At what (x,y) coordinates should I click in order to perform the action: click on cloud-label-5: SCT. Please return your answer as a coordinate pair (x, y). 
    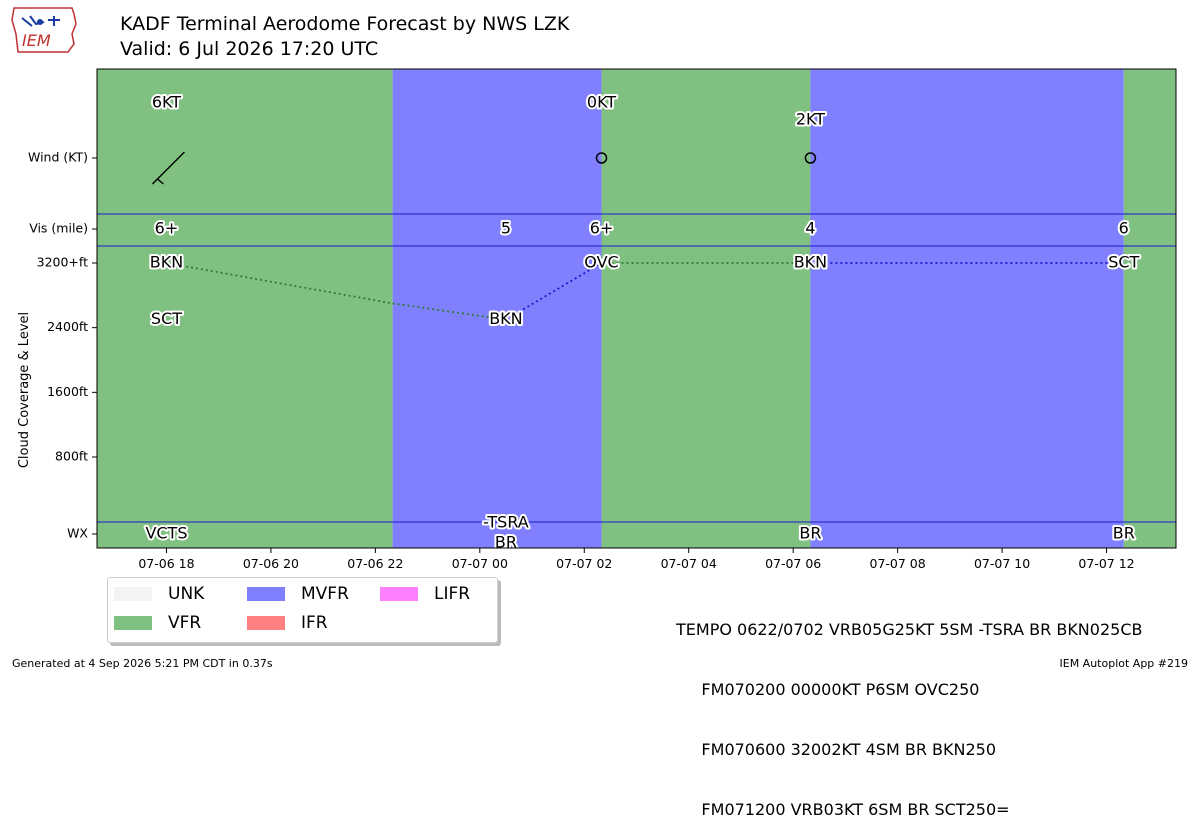
    Looking at the image, I should click on (1123, 262).